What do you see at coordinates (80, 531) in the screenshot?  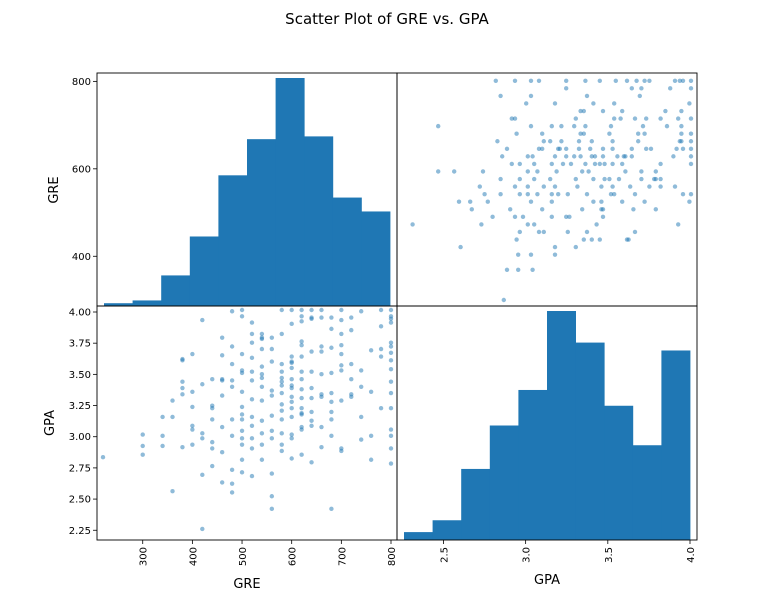 I see `gpa-y-tick-label: 2.25` at bounding box center [80, 531].